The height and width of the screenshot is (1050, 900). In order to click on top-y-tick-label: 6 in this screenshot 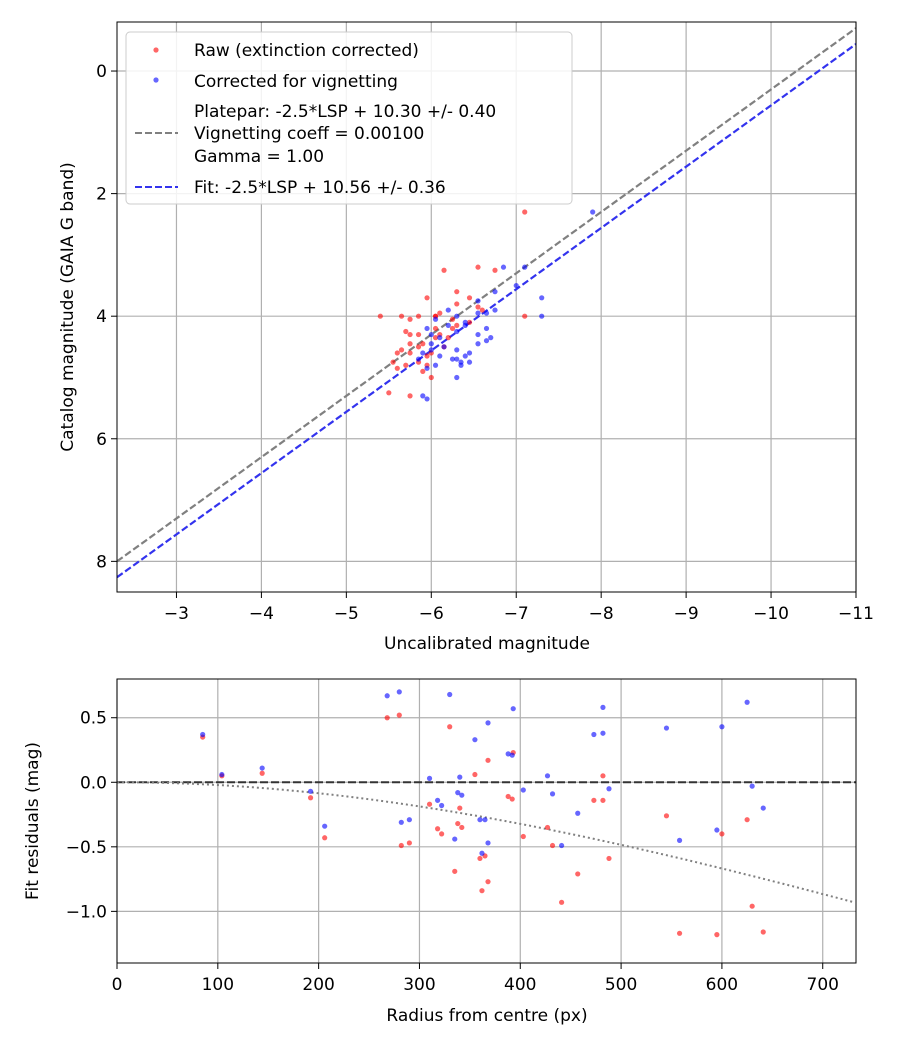, I will do `click(101, 440)`.